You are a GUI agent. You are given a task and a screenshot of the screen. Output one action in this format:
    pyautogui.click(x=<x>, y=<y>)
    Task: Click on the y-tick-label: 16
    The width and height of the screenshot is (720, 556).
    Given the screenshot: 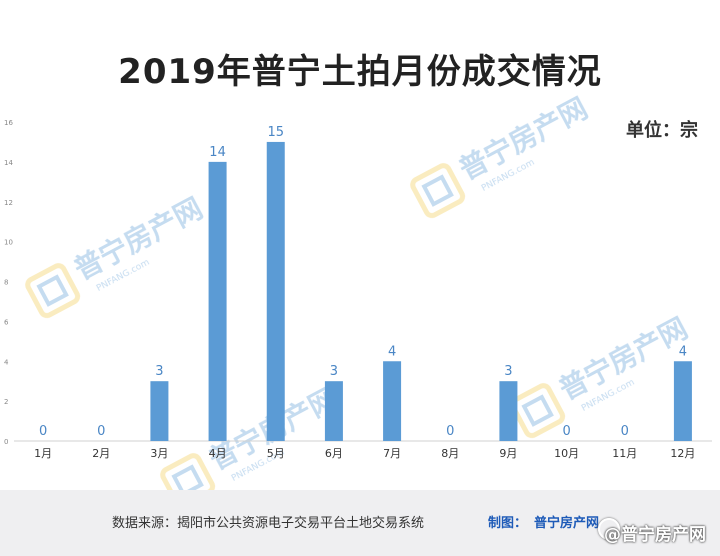 What is the action you would take?
    pyautogui.click(x=8, y=123)
    